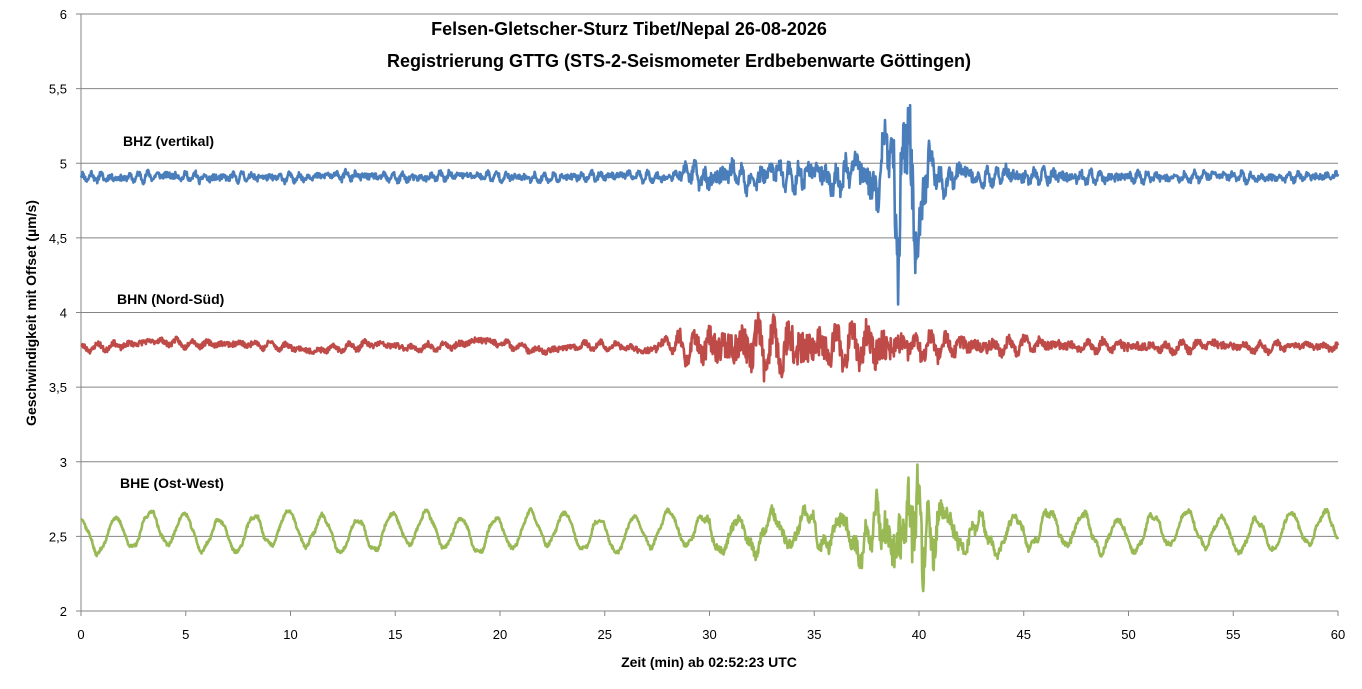 The height and width of the screenshot is (689, 1362). Describe the element at coordinates (1024, 634) in the screenshot. I see `x-tick-label-9: 45` at that location.